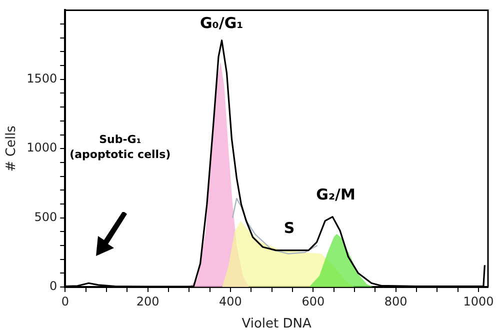 Image resolution: width=500 pixels, height=336 pixels. What do you see at coordinates (336, 195) in the screenshot?
I see `annotation: G₂/M` at bounding box center [336, 195].